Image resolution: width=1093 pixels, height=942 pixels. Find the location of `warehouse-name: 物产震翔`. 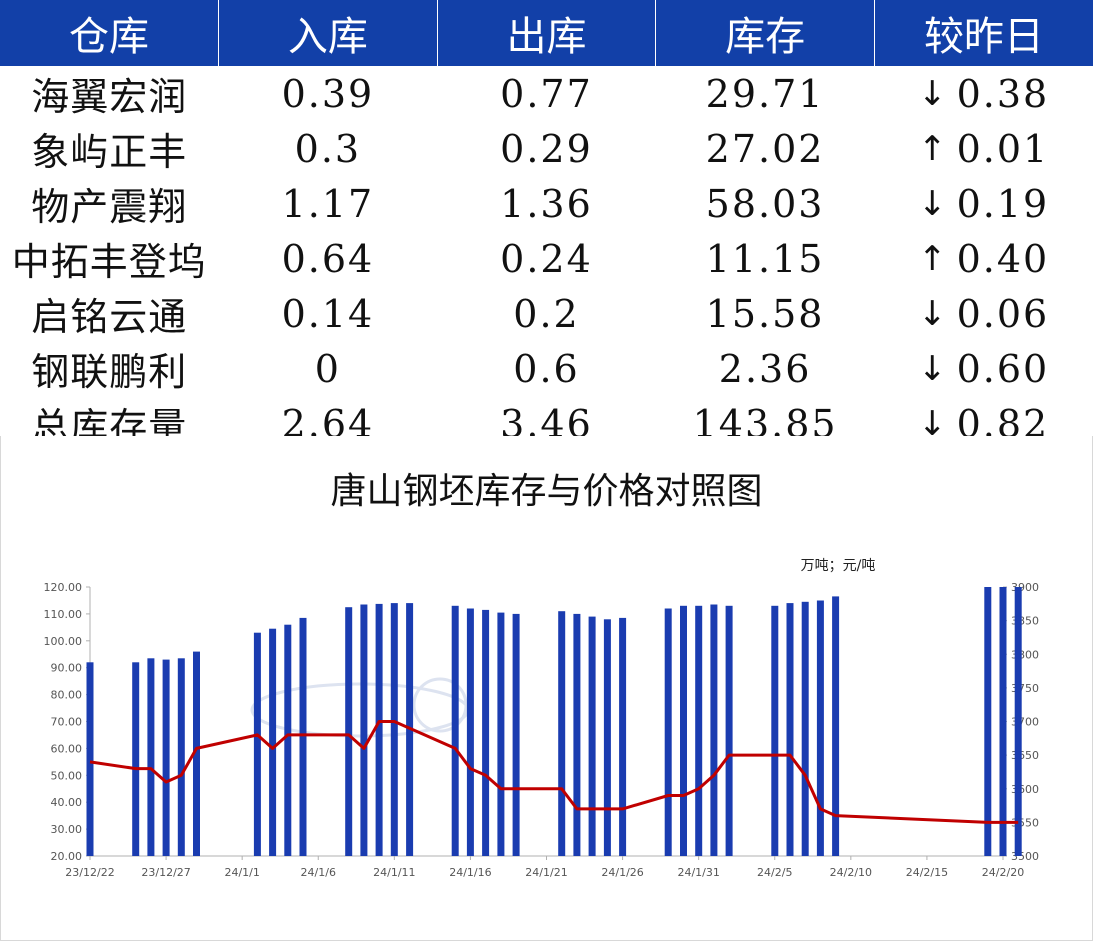

warehouse-name: 物产震翔 is located at coordinates (109, 207).